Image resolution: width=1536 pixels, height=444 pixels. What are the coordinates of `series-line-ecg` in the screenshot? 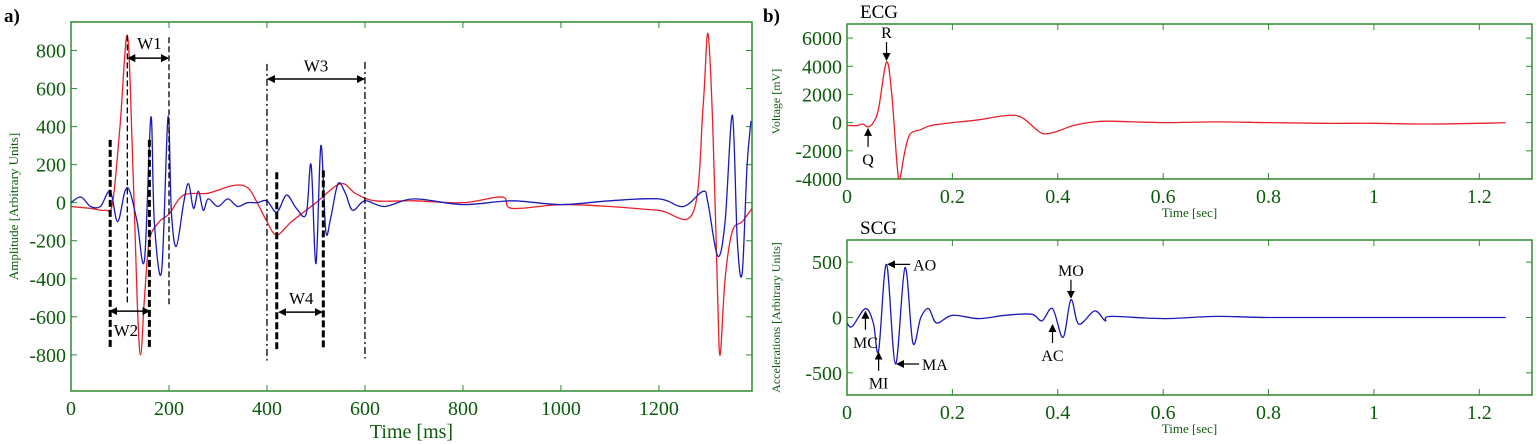 It's located at (1176, 120).